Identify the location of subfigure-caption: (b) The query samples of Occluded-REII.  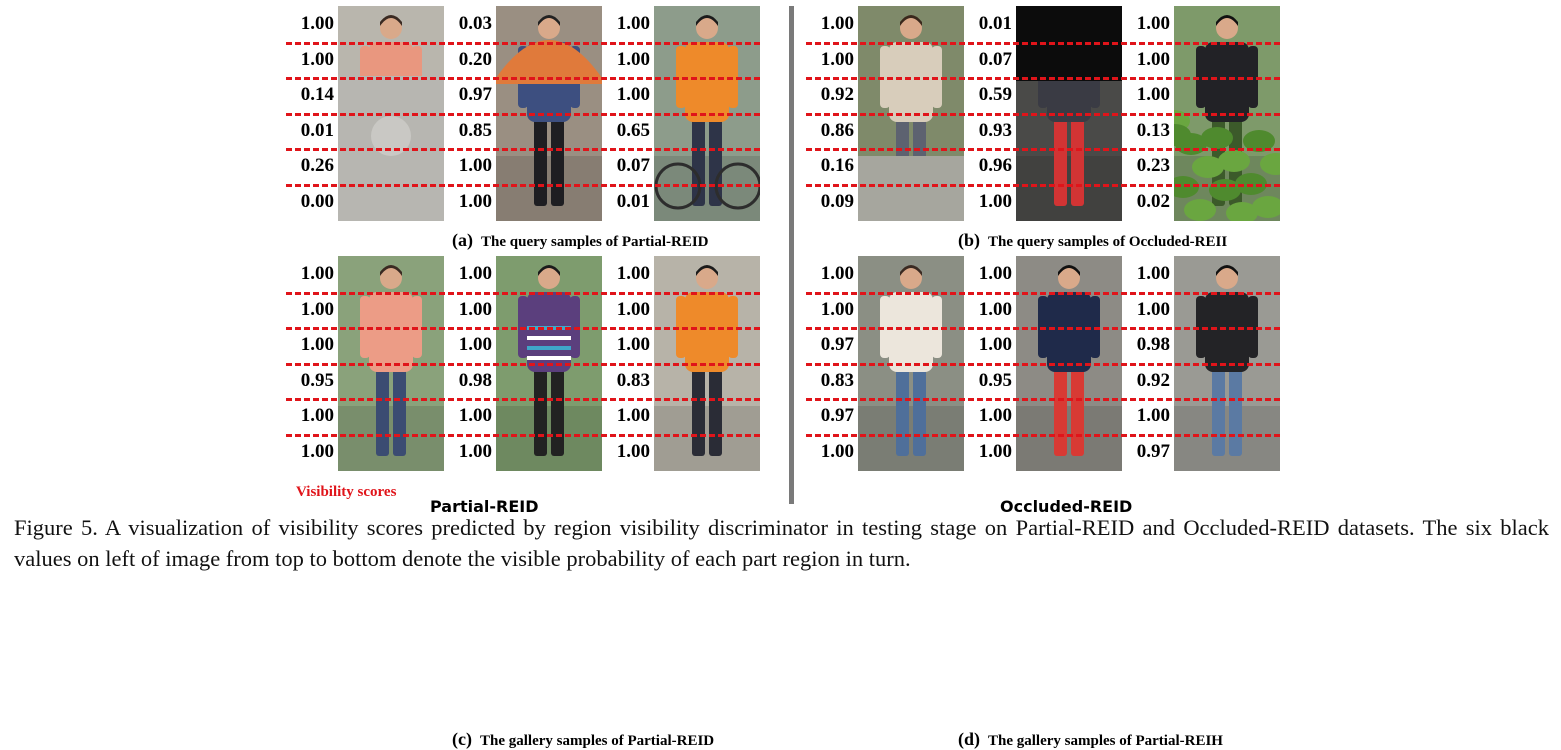
(1092, 240).